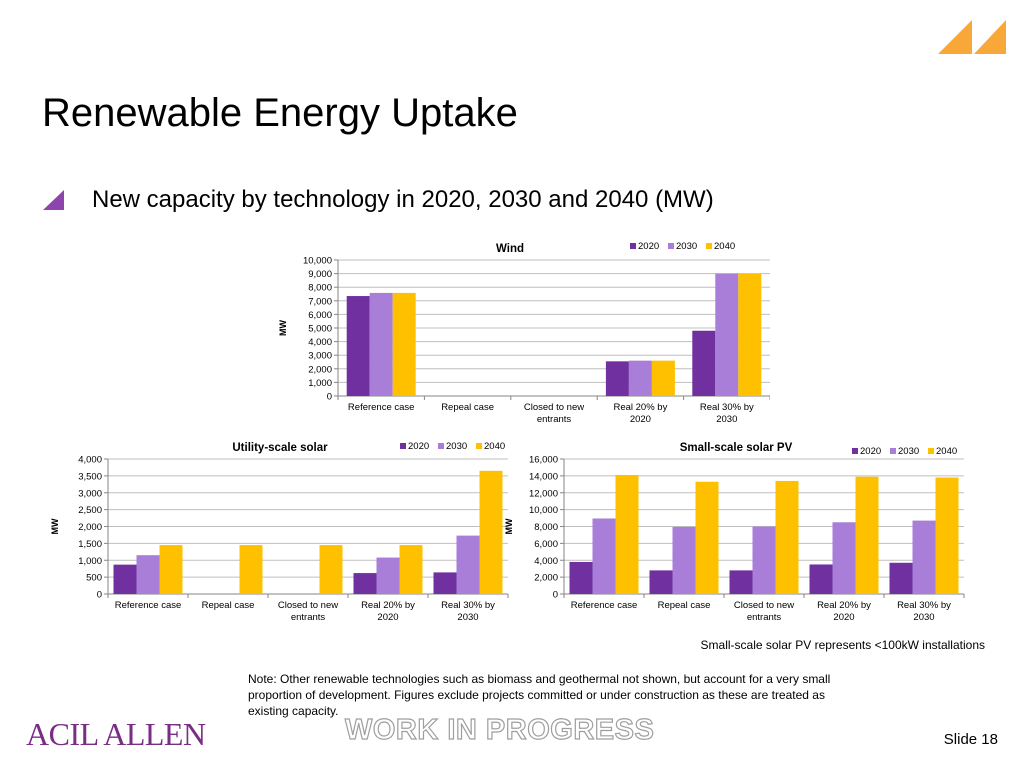  What do you see at coordinates (90, 476) in the screenshot?
I see `y-tick-label: 3,500` at bounding box center [90, 476].